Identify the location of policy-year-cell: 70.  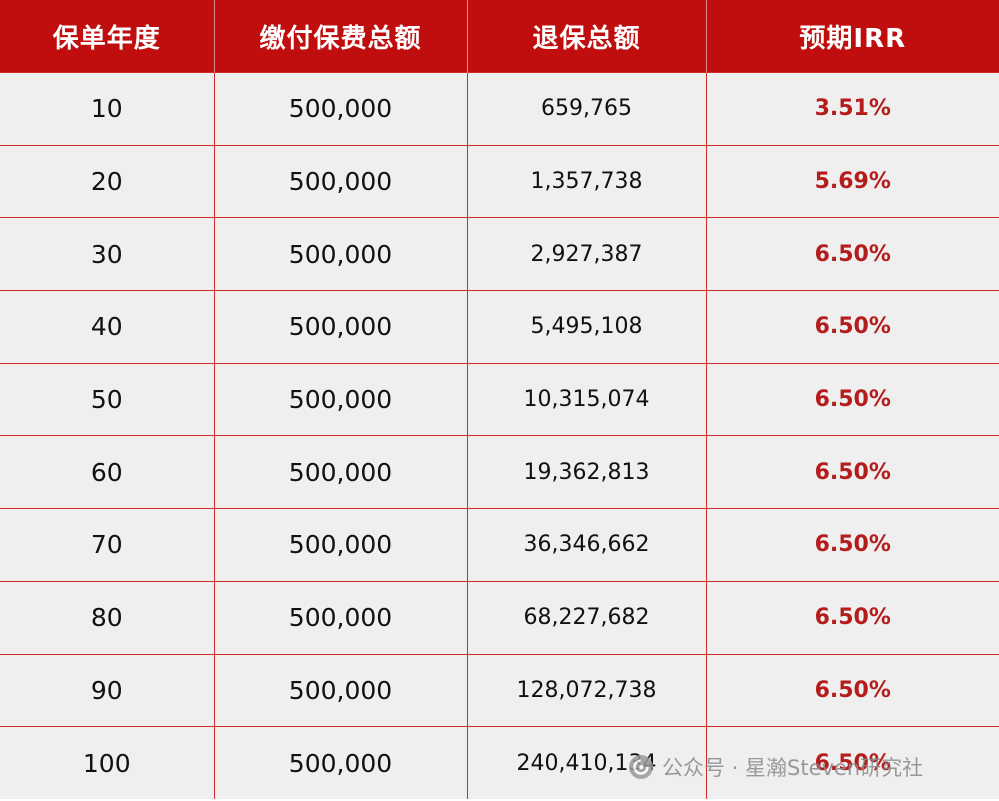
(107, 545).